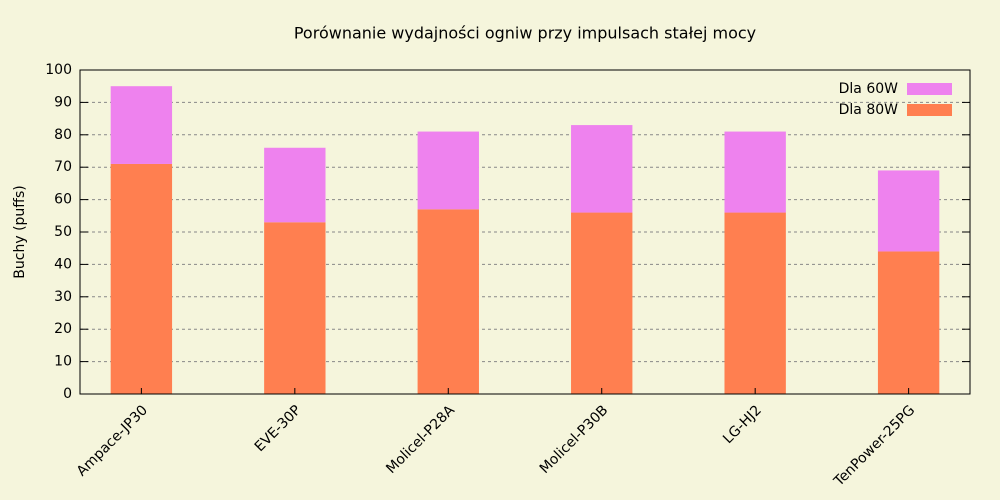 This screenshot has height=500, width=1000. Describe the element at coordinates (63, 362) in the screenshot. I see `y-tick-label: 10` at that location.